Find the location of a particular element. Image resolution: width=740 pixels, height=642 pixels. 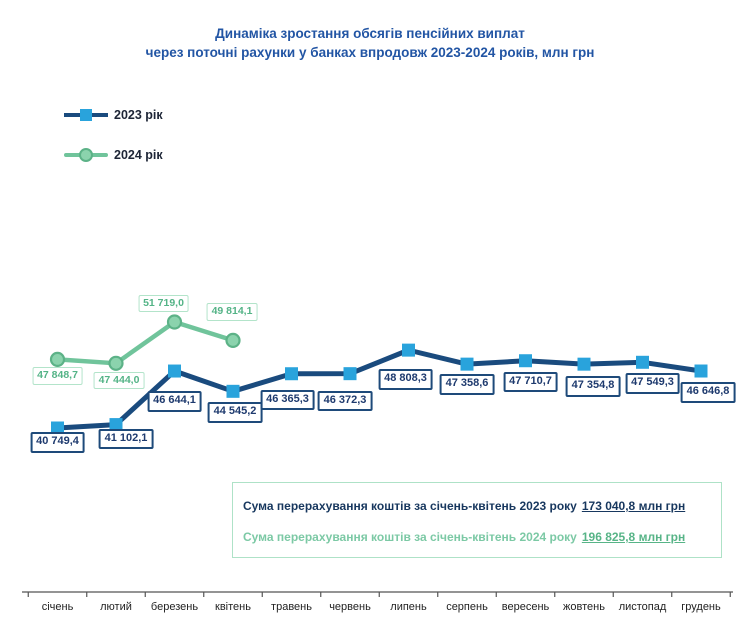

x-axis-label: квітень is located at coordinates (233, 607).